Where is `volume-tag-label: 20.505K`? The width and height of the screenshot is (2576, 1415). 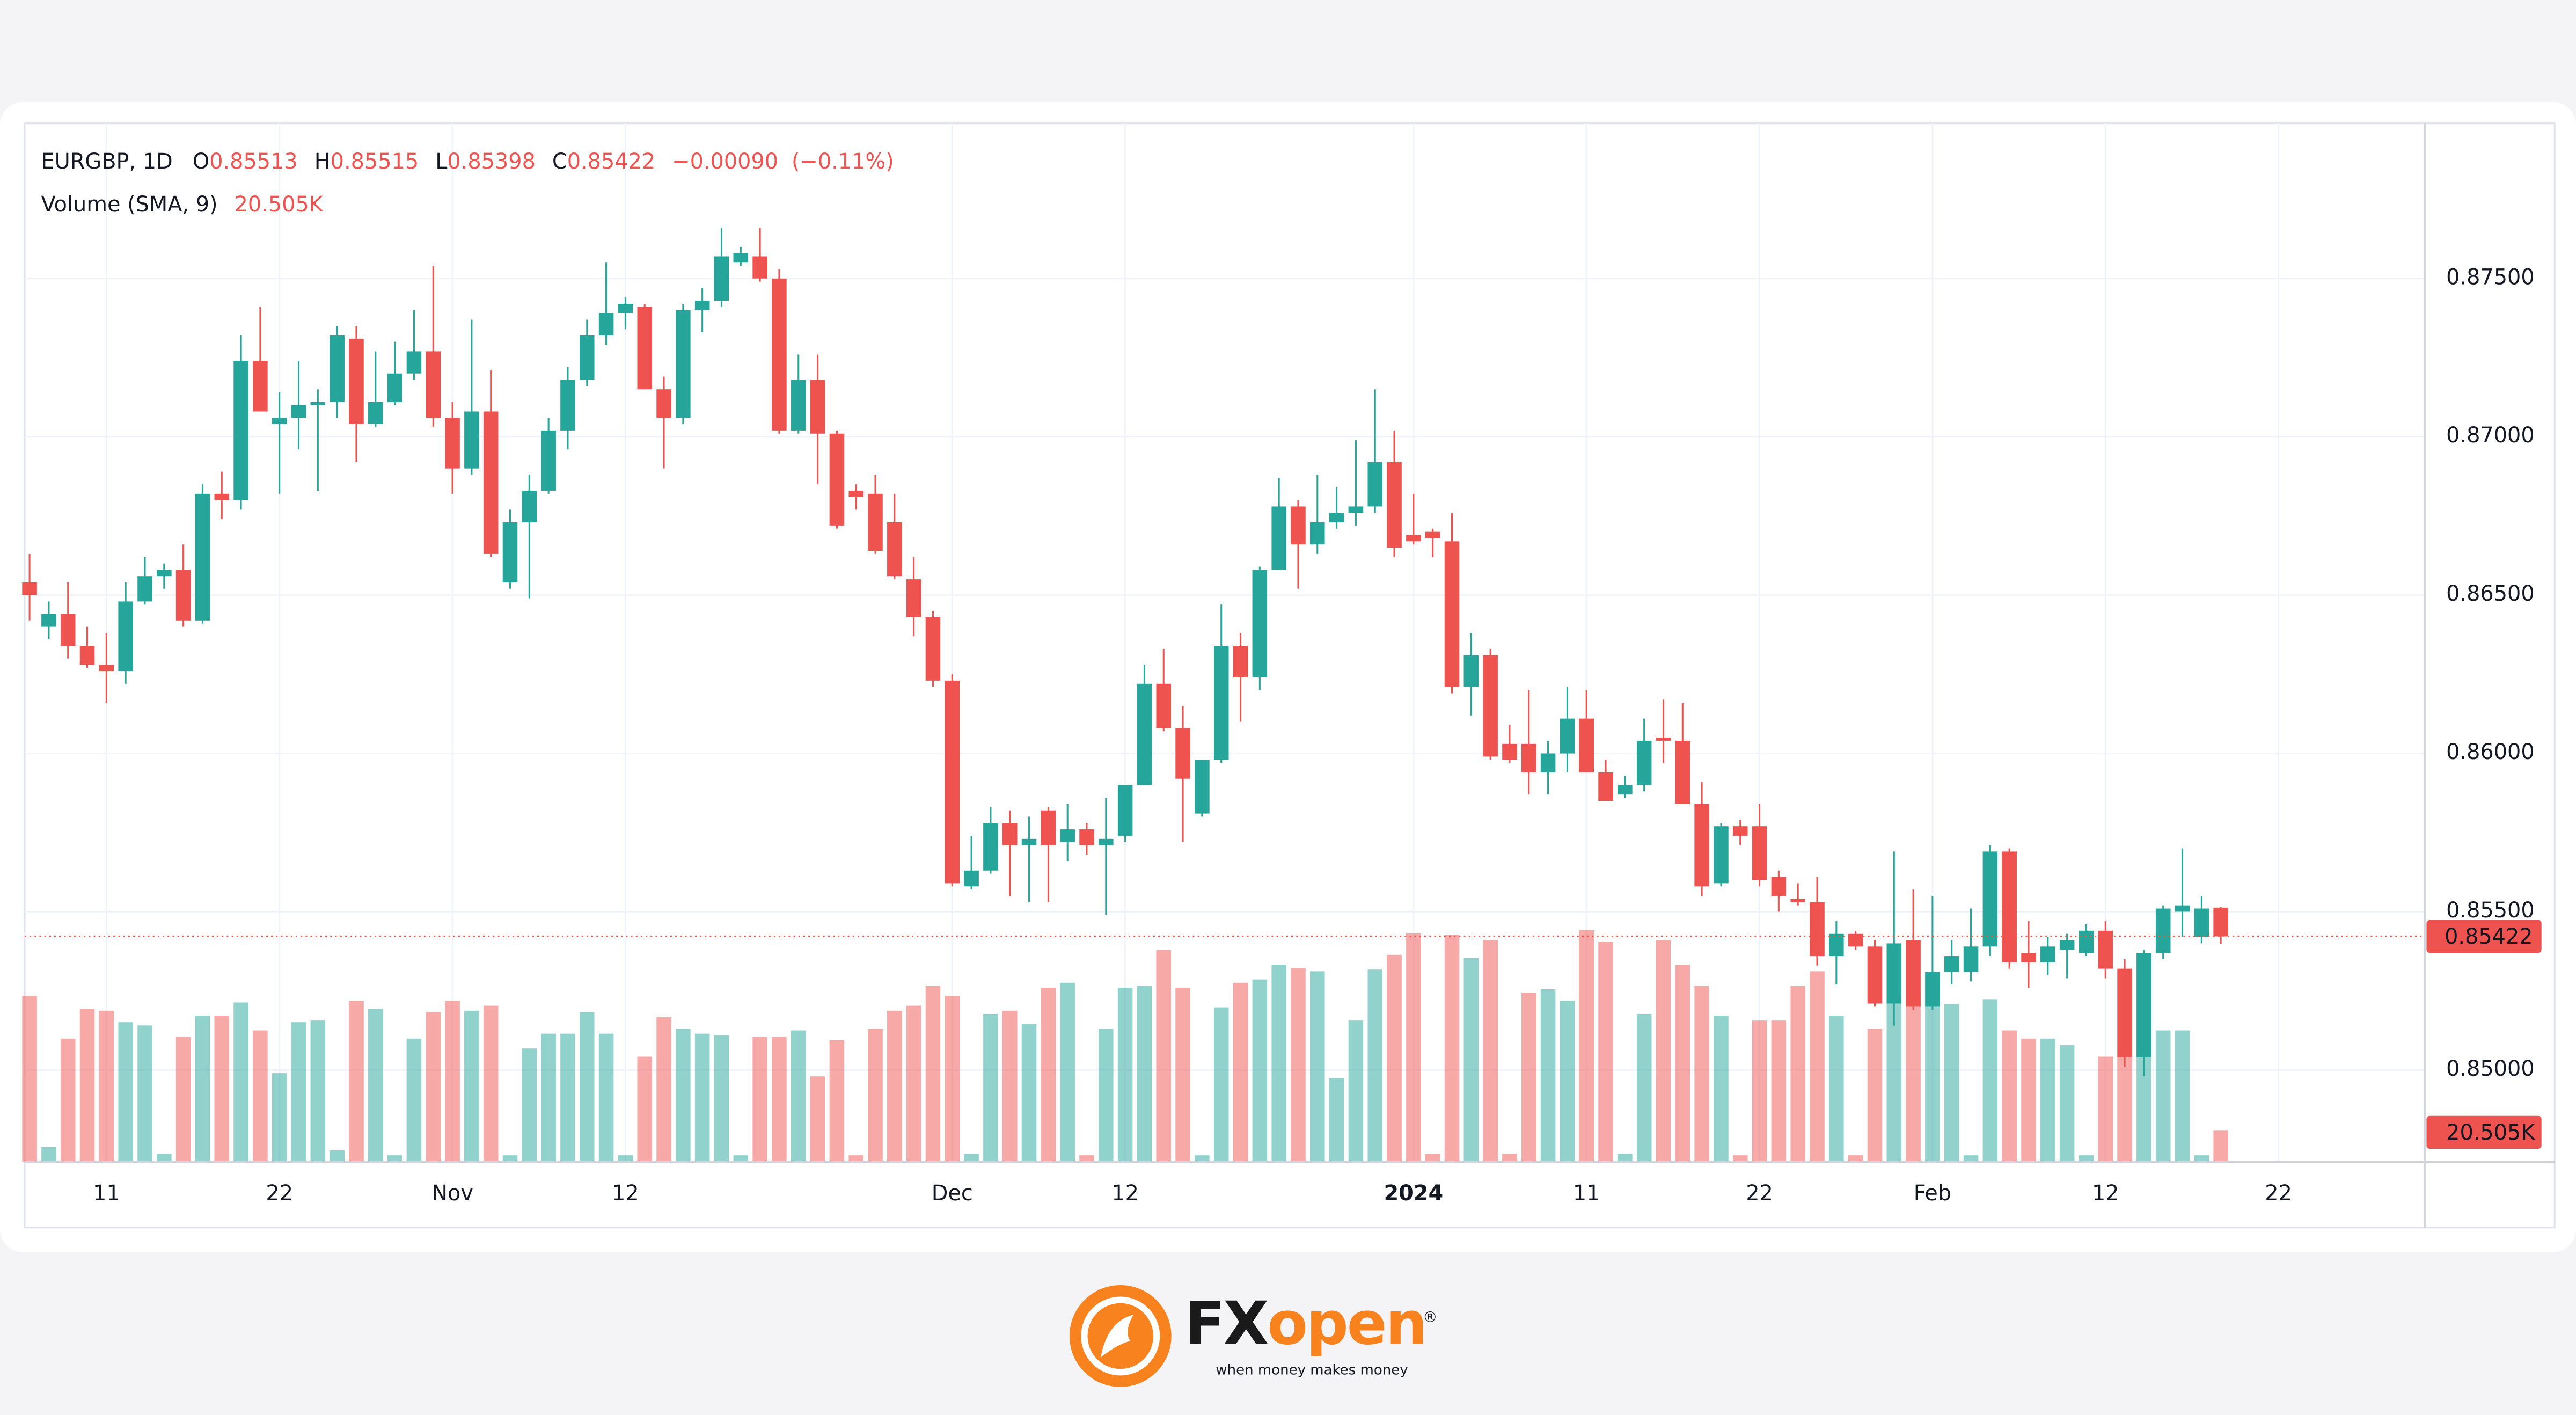
volume-tag-label: 20.505K is located at coordinates (2490, 1133).